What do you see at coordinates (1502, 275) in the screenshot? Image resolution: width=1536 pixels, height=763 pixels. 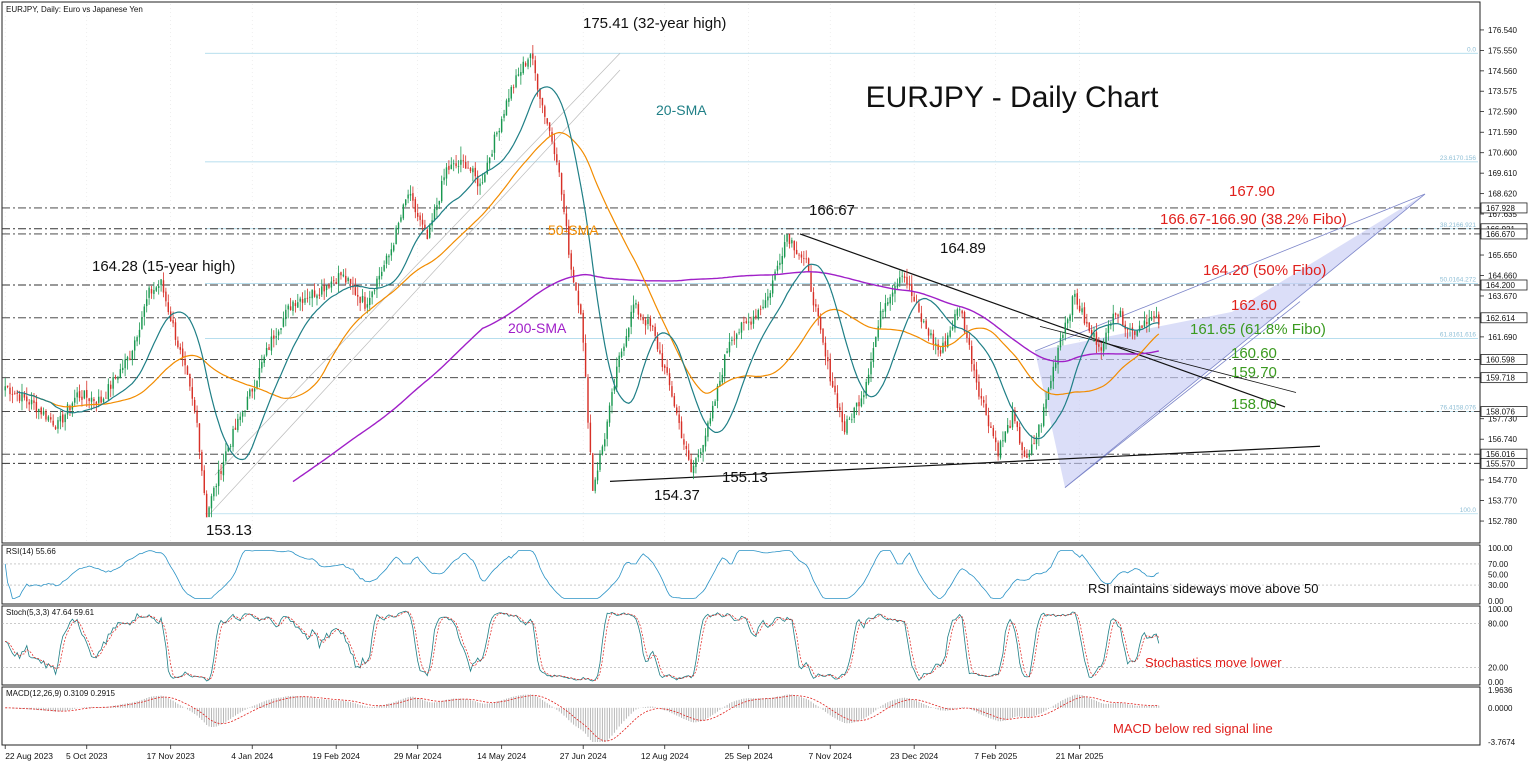 I see `y-tick-label: 164.660` at bounding box center [1502, 275].